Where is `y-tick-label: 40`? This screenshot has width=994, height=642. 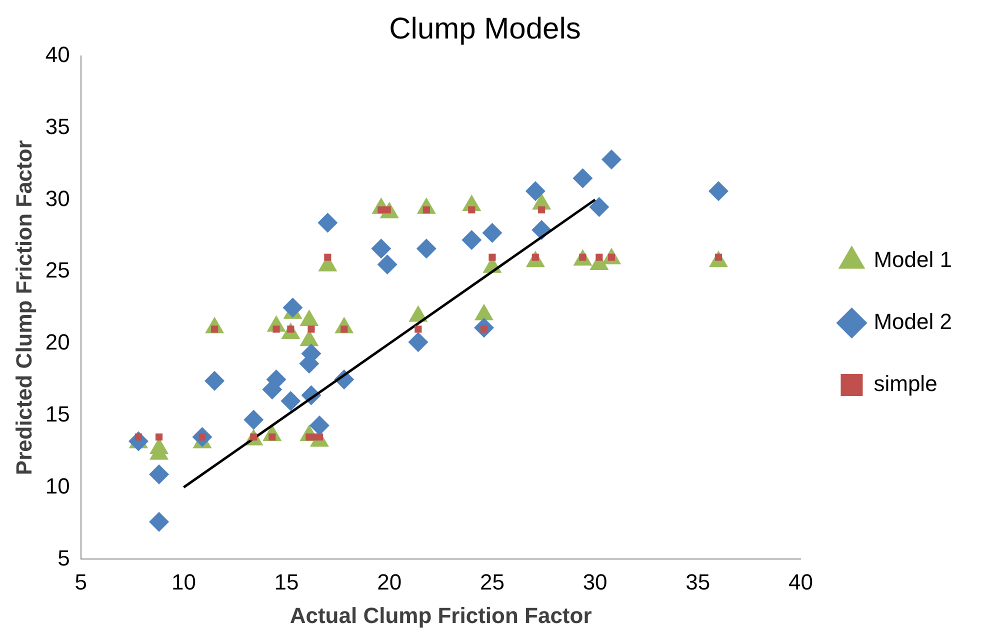
y-tick-label: 40 is located at coordinates (57, 55).